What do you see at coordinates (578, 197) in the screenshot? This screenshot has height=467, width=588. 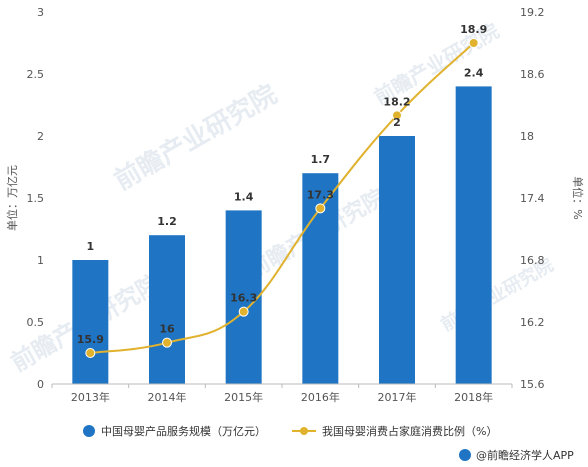 I see `right-axis-title: 单位：%` at bounding box center [578, 197].